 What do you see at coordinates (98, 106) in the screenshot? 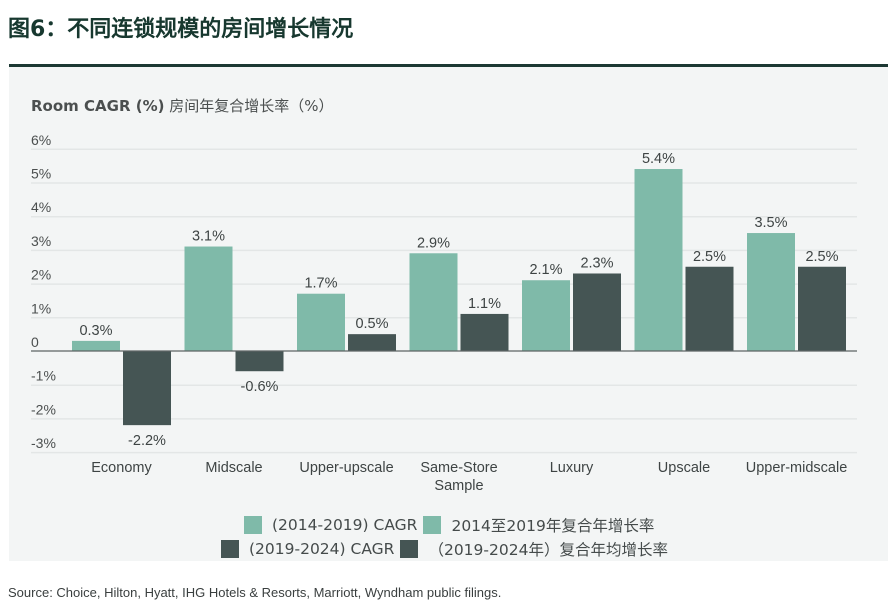
I see `y-axis-label-en: Room CAGR (%)` at bounding box center [98, 106].